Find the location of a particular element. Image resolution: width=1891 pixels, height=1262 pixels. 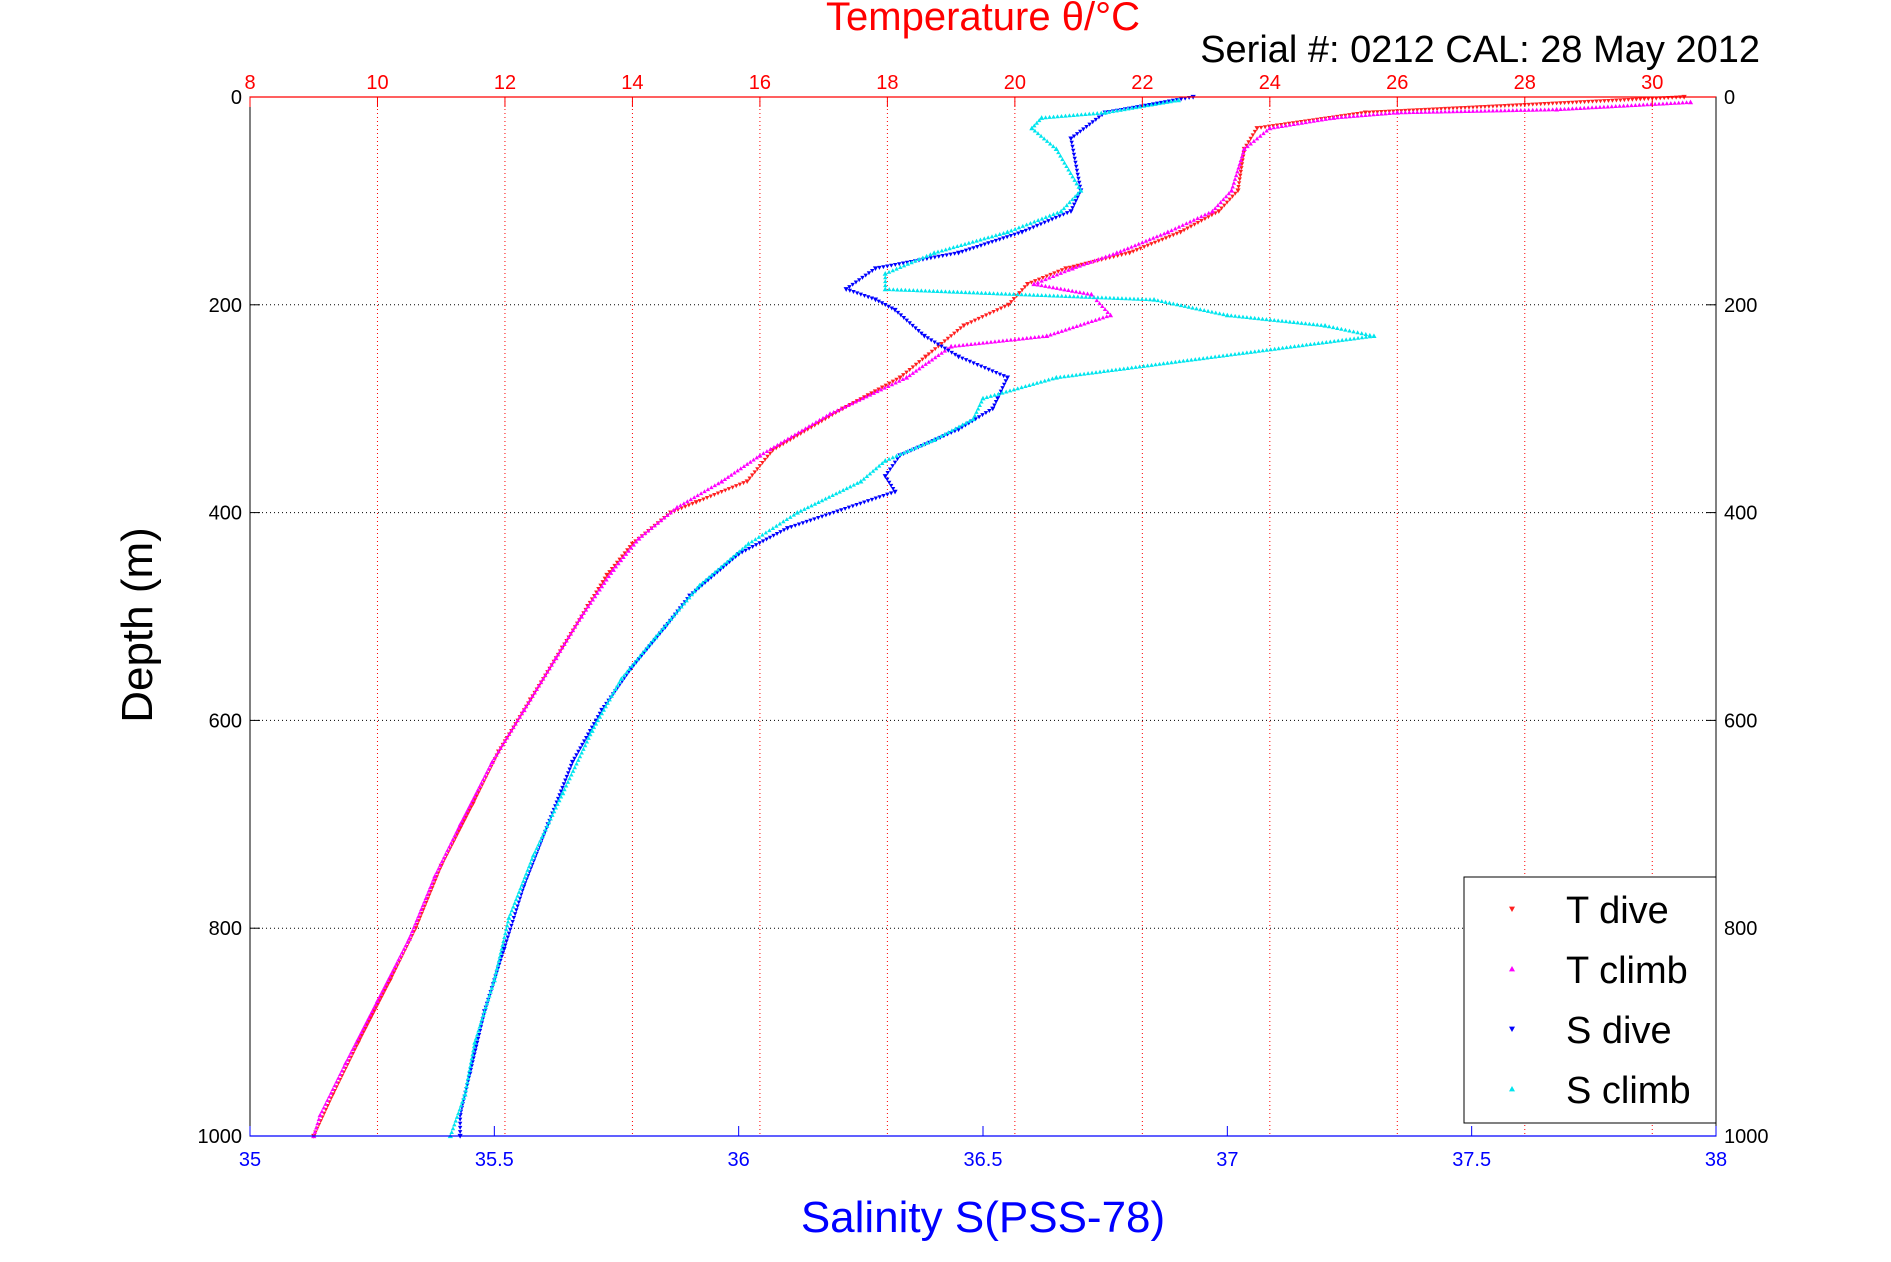

x-top-tick-label: 16 is located at coordinates (760, 83).